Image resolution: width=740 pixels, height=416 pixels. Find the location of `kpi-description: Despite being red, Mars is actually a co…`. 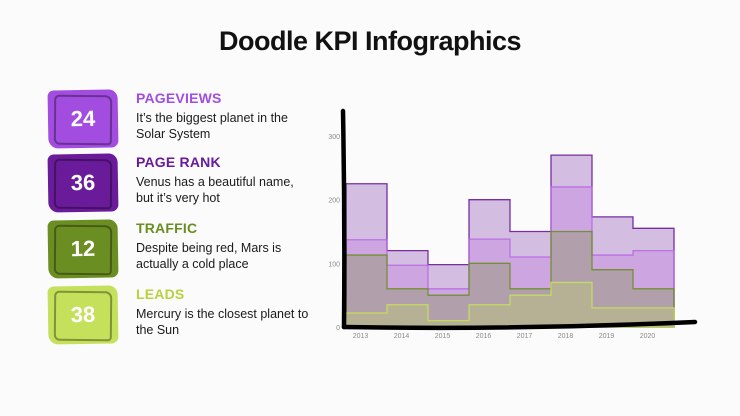

kpi-description: Despite being red, Mars is actually a co… is located at coordinates (209, 256).